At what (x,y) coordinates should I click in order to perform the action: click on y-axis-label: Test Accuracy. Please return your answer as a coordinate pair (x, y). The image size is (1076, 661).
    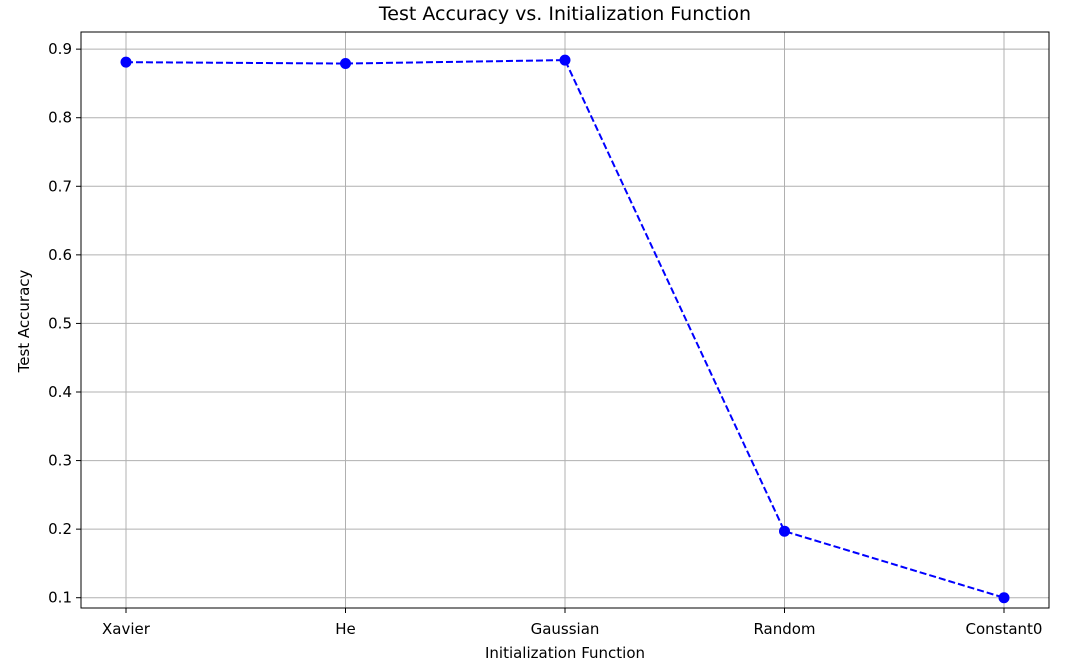
    Looking at the image, I should click on (24, 321).